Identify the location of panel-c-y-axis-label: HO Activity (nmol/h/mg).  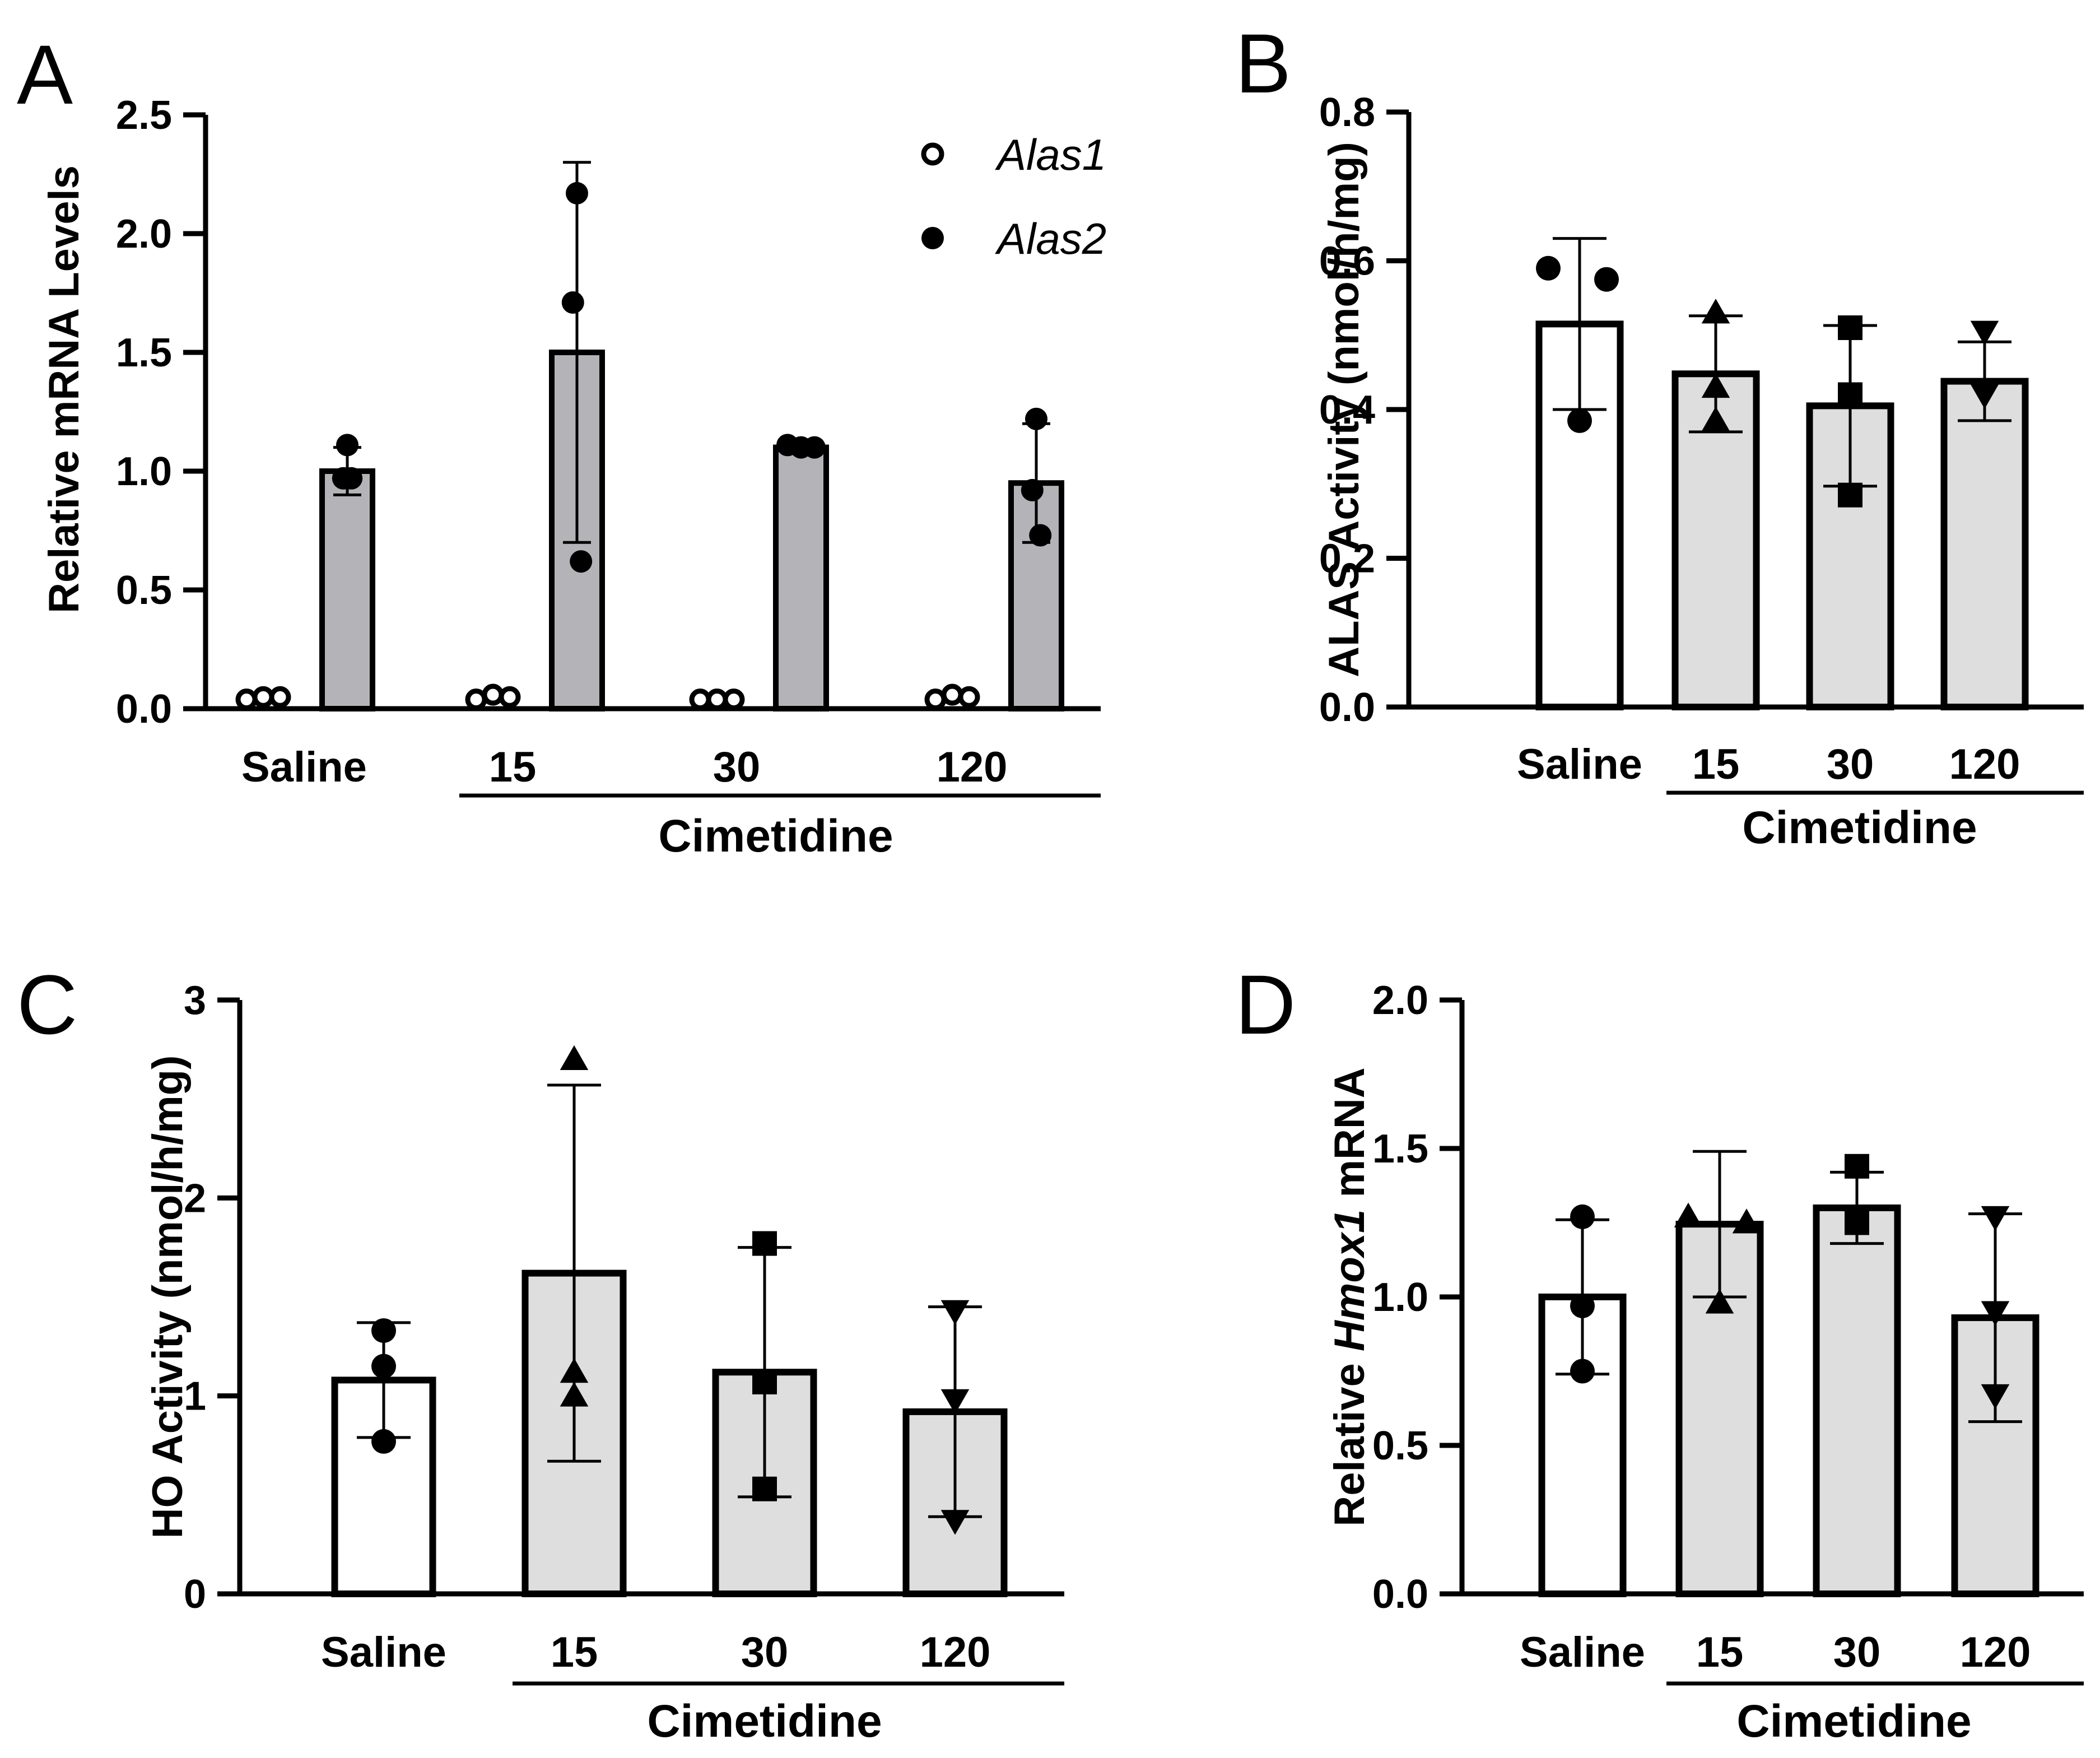
(168, 1297).